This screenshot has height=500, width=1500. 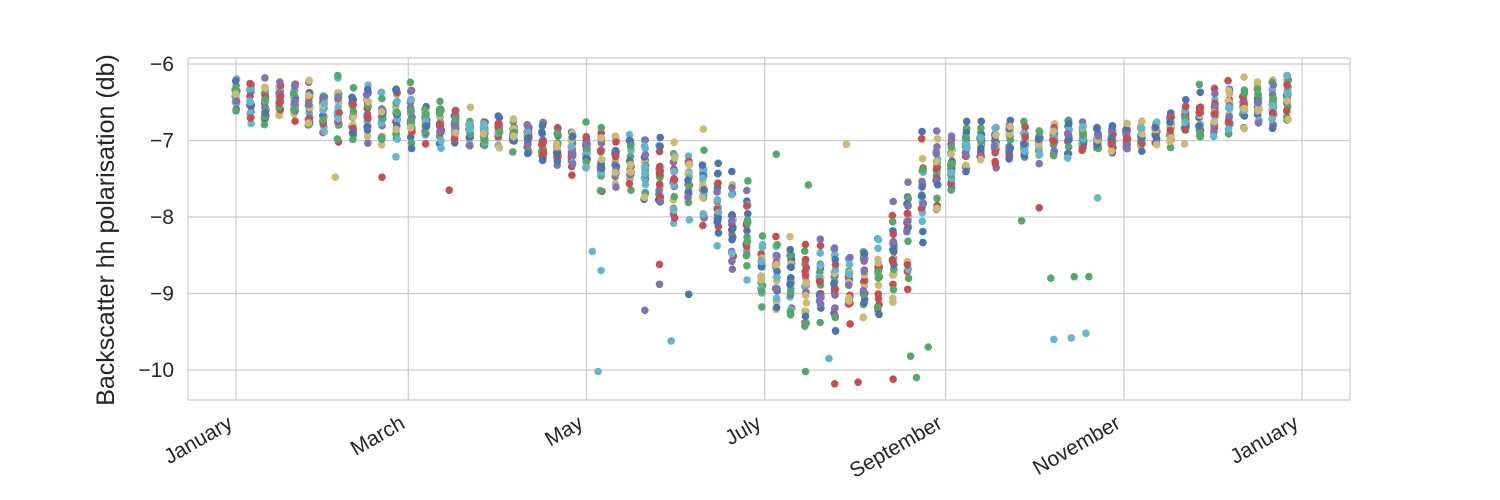 I want to click on x-tick-label: September, so click(x=896, y=446).